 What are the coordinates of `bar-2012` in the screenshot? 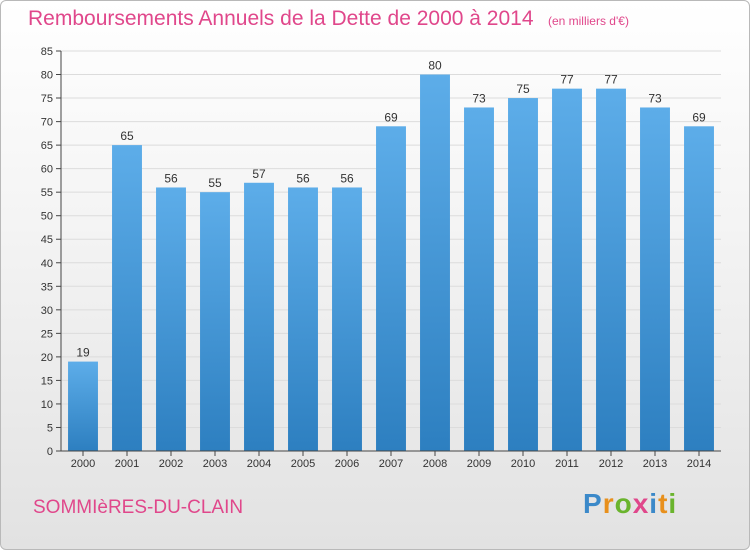 It's located at (611, 269).